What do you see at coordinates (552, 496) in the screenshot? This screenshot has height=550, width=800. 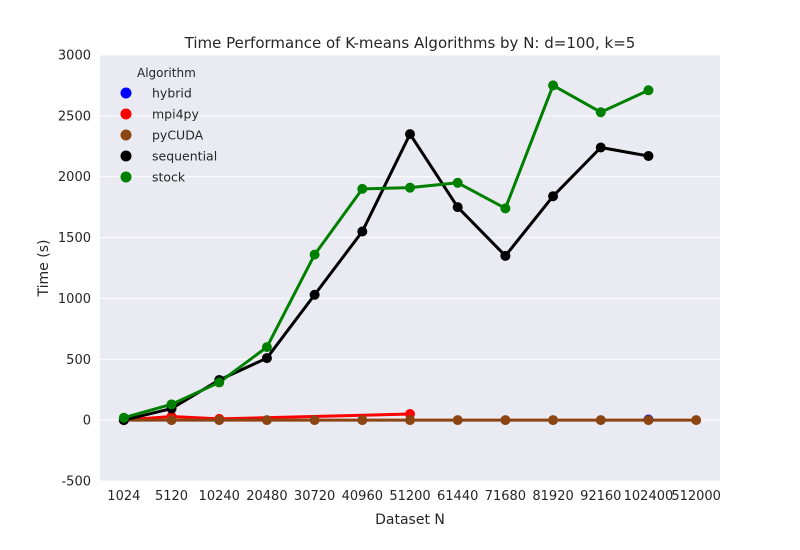 I see `x-tick-label: 81920` at bounding box center [552, 496].